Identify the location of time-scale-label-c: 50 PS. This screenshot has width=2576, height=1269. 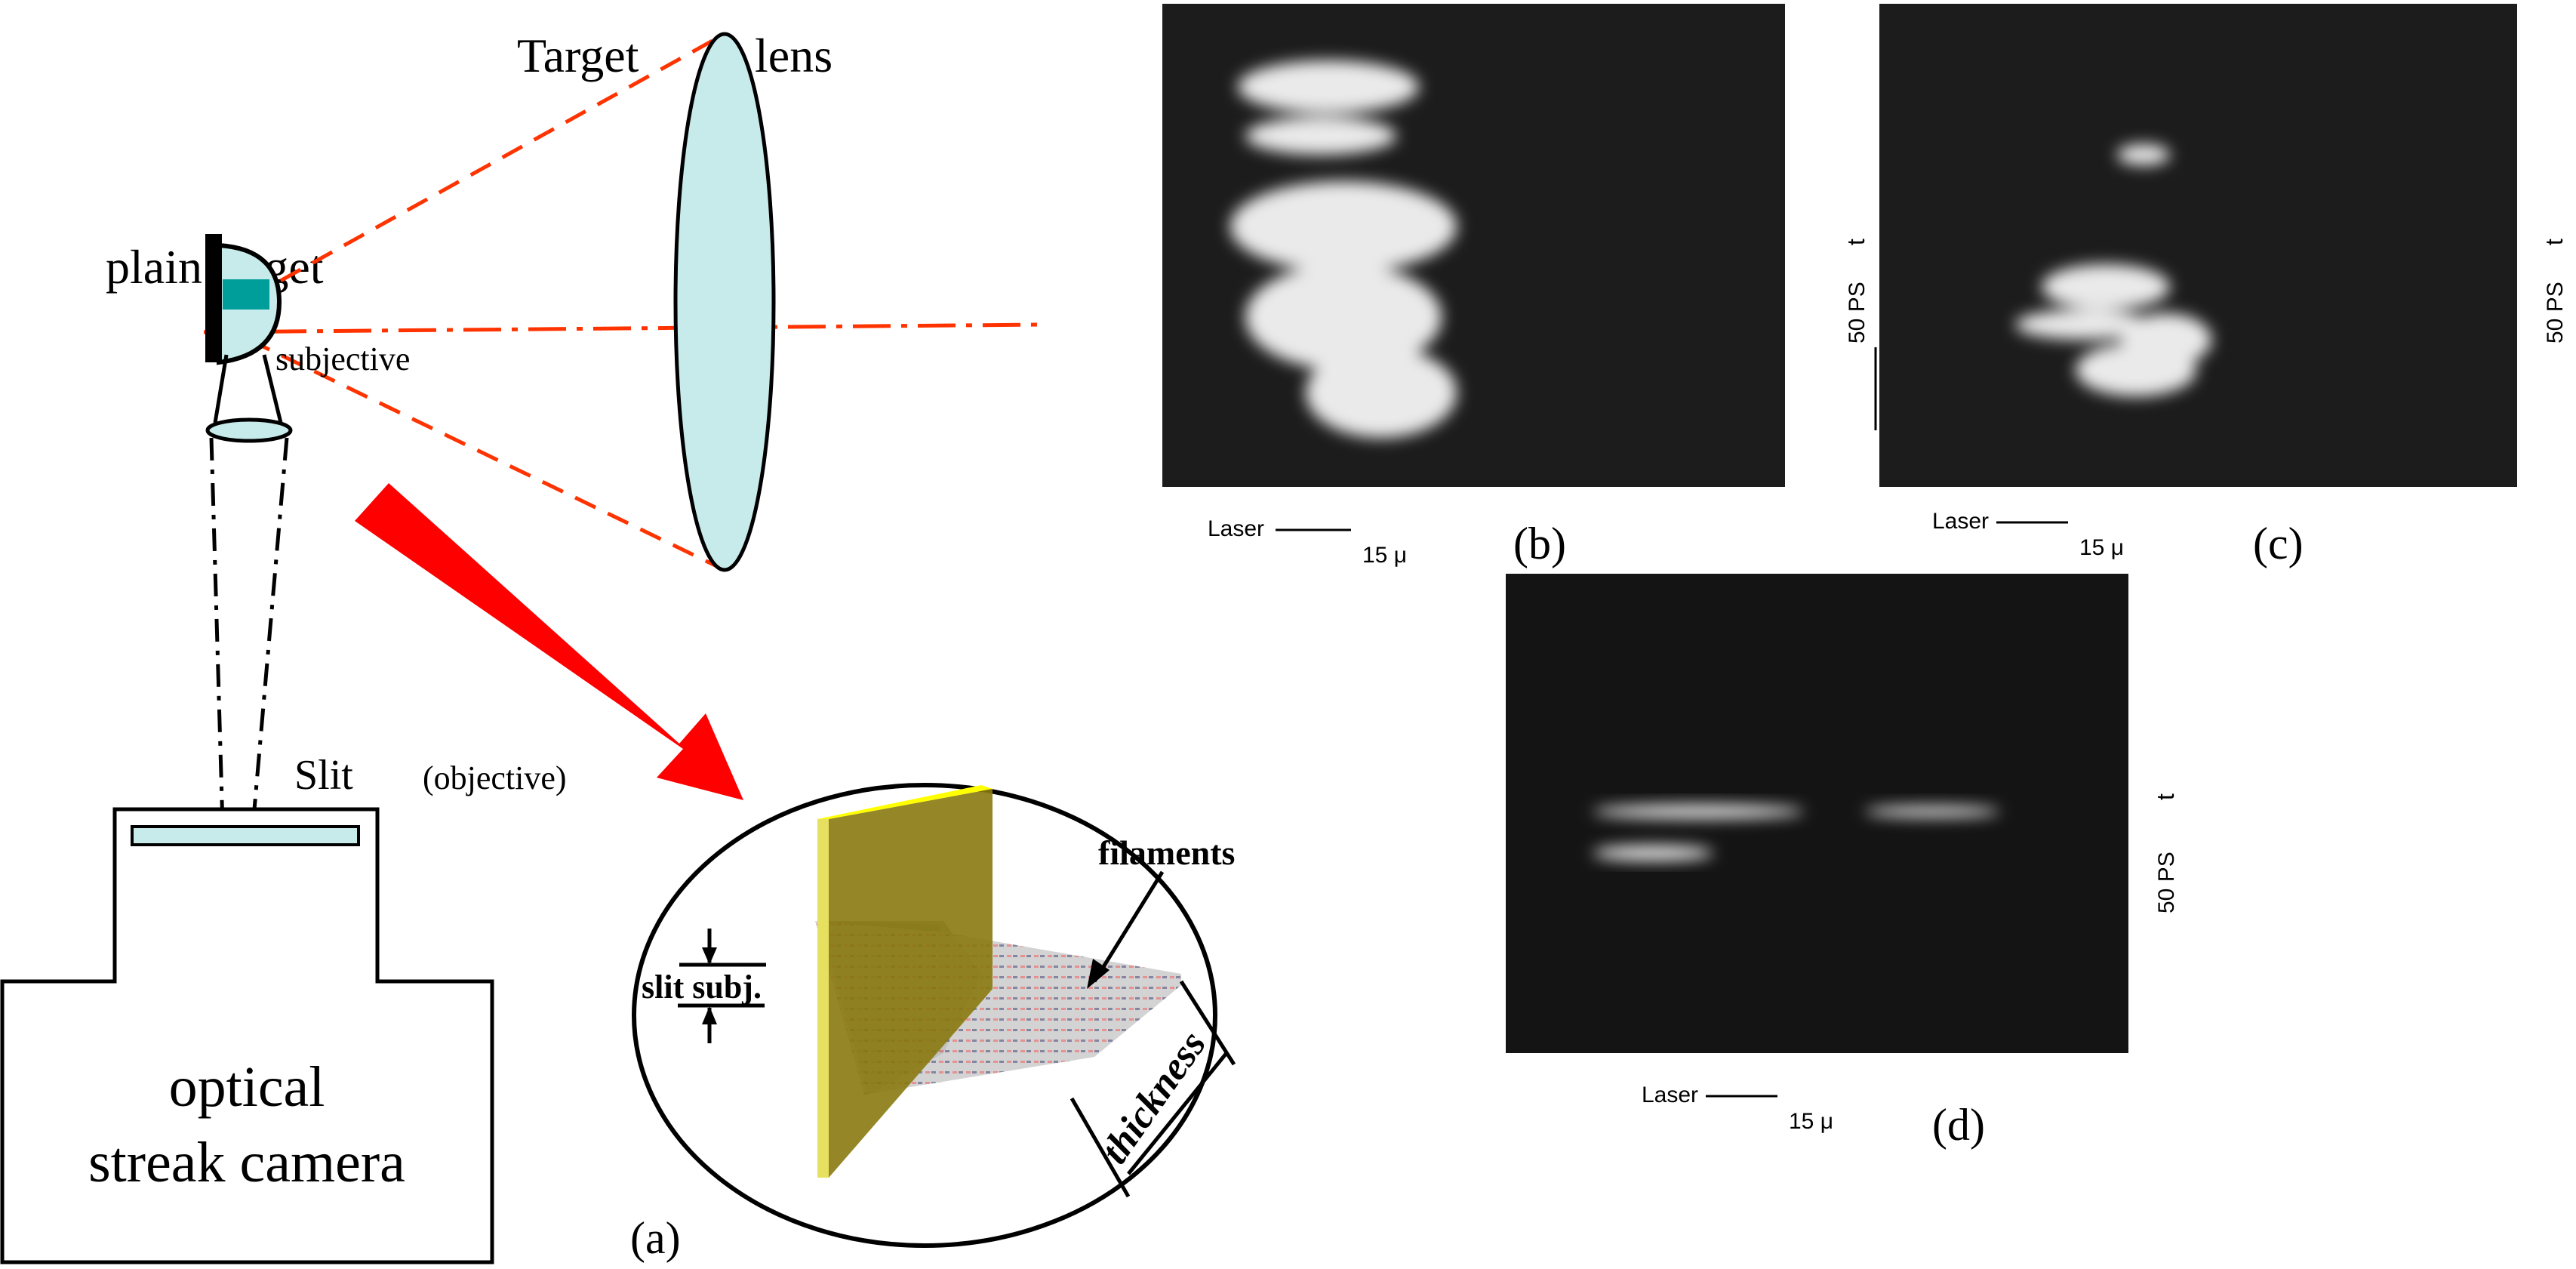
(2555, 312).